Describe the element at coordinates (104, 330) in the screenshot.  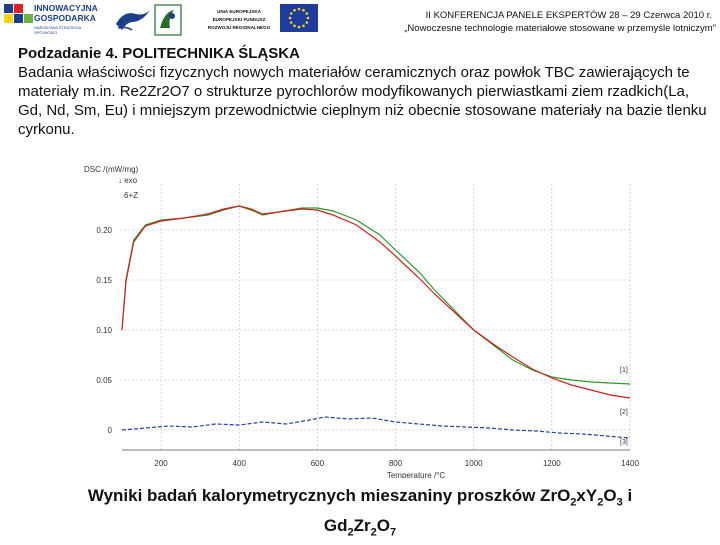
I see `y-tick-label: 0.10` at that location.